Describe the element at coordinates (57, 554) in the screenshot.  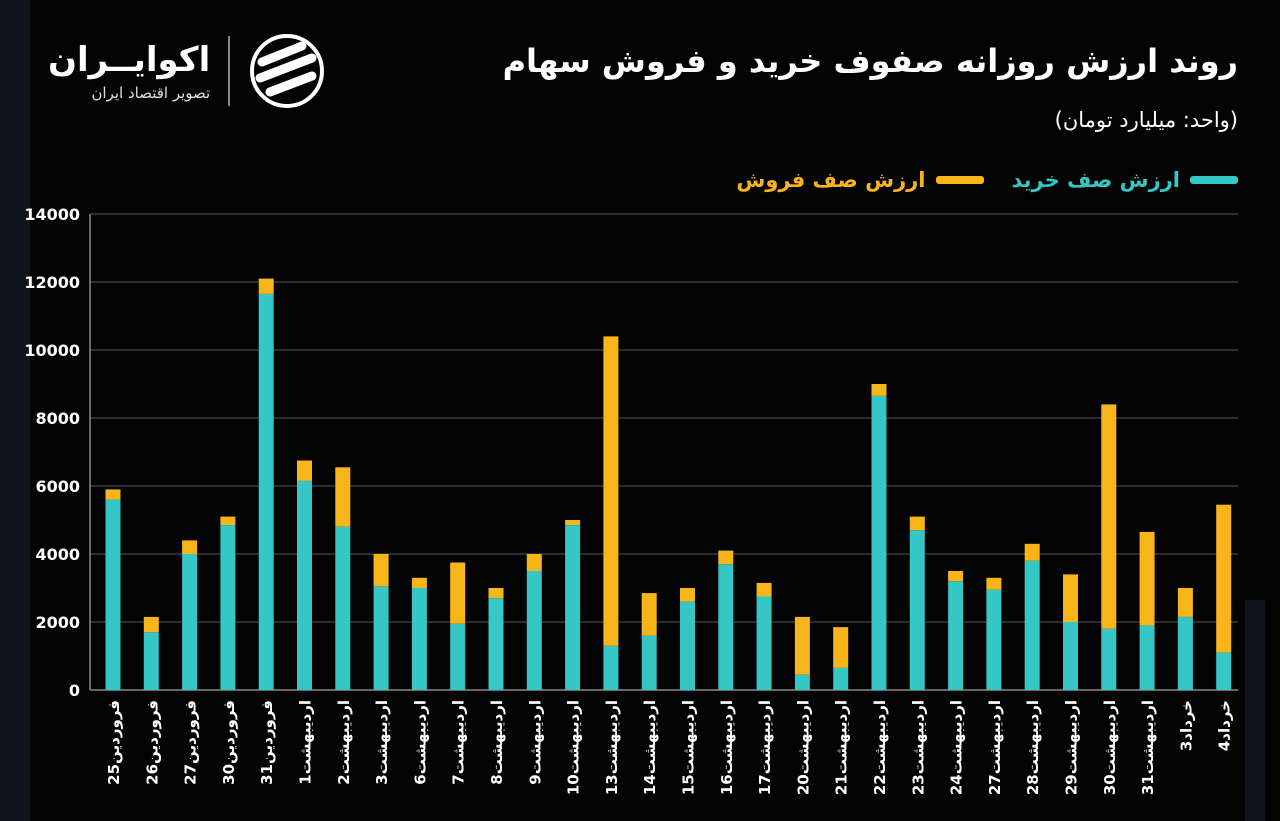
I see `y-tick-label: 4000` at that location.